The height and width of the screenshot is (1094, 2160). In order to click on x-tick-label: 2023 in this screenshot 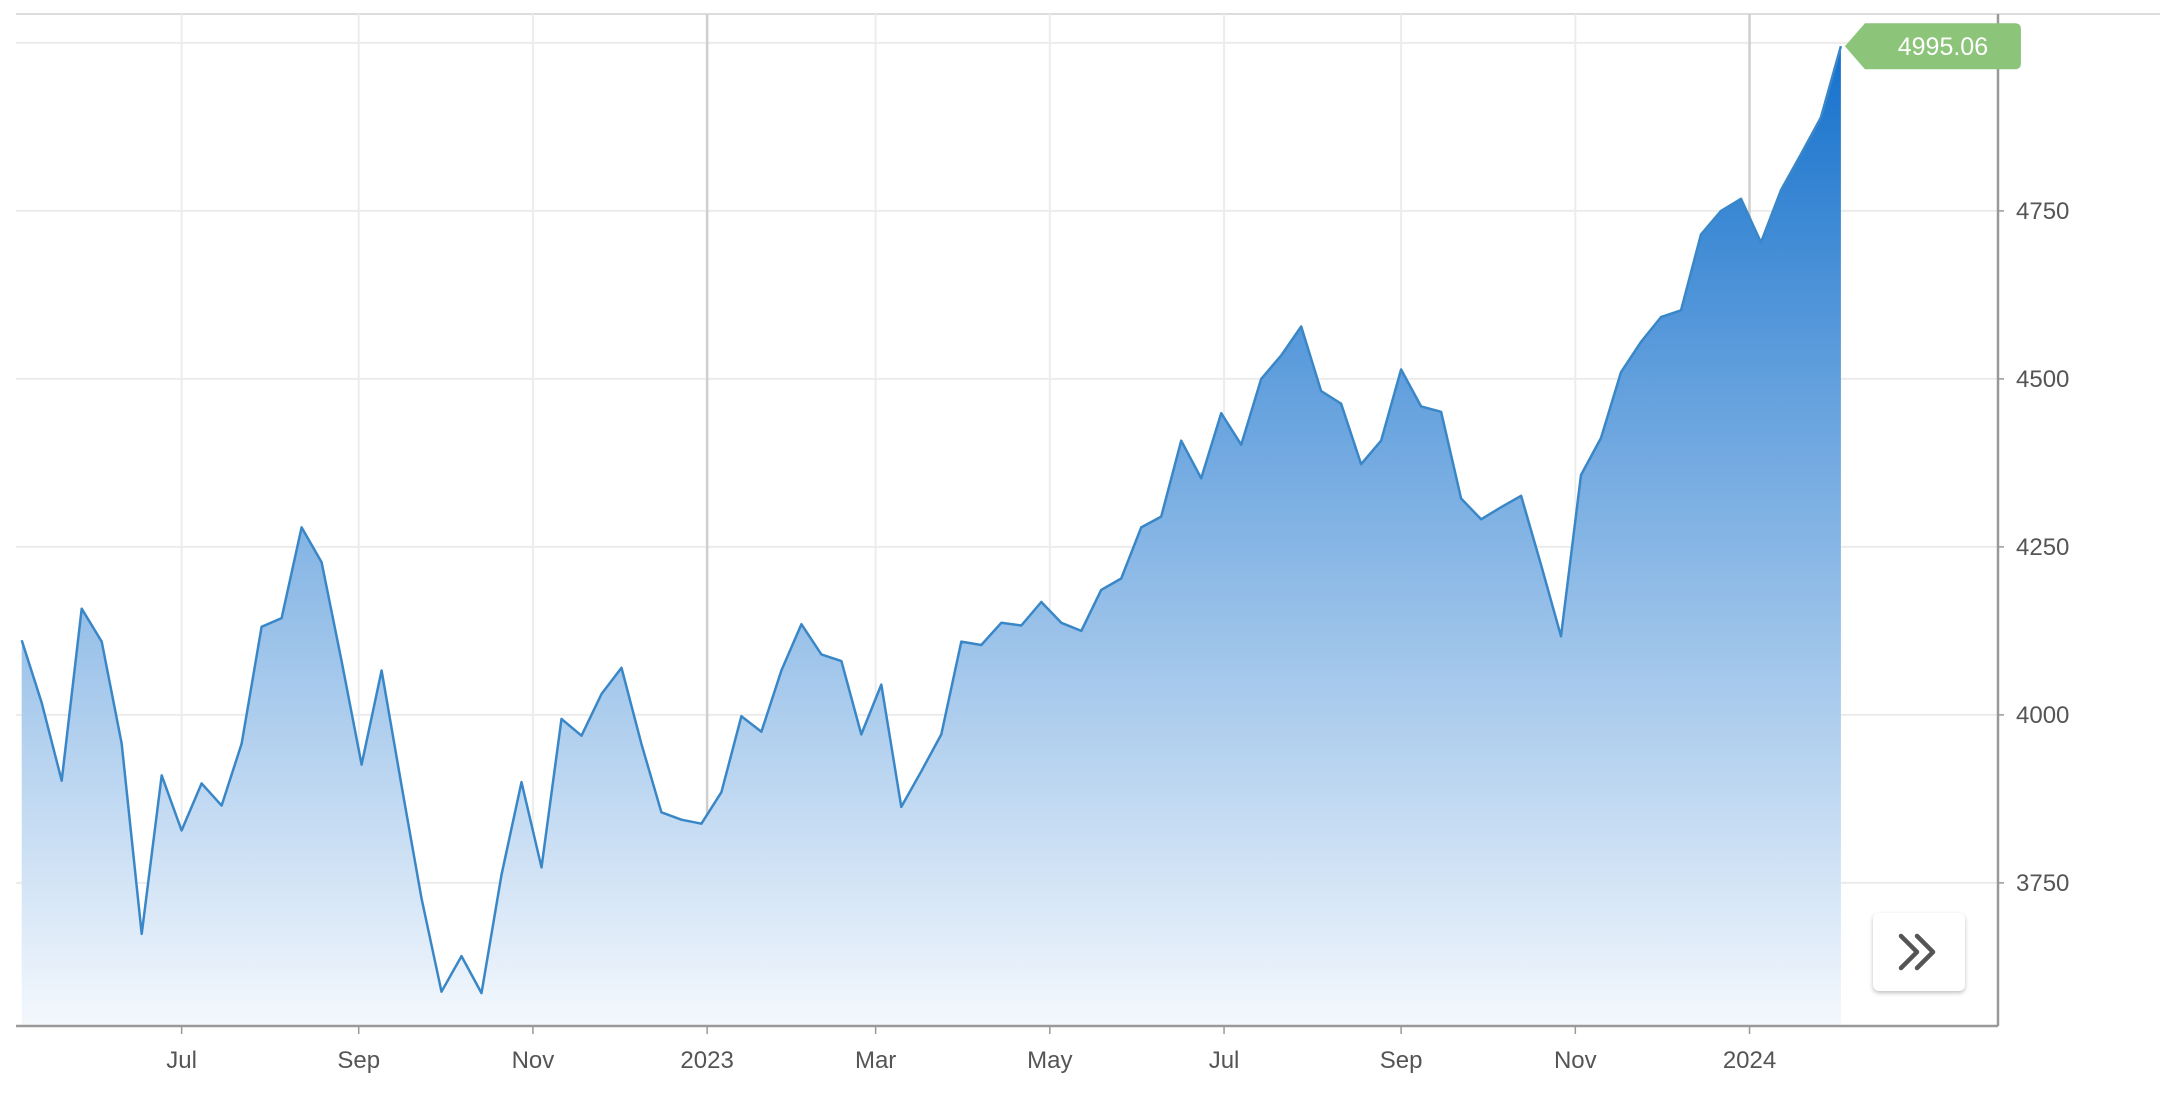, I will do `click(706, 1060)`.